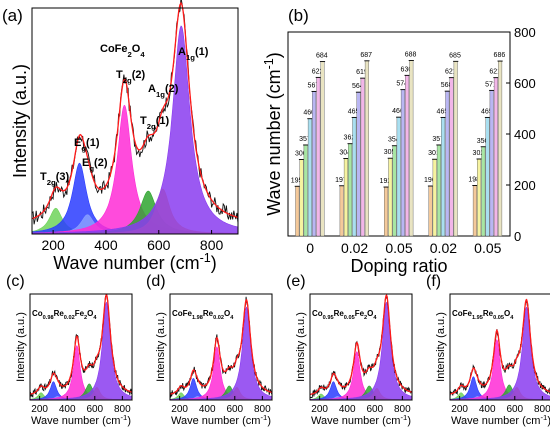 The height and width of the screenshot is (440, 550). Describe the element at coordinates (366, 55) in the screenshot. I see `bar-value-label: 687` at that location.